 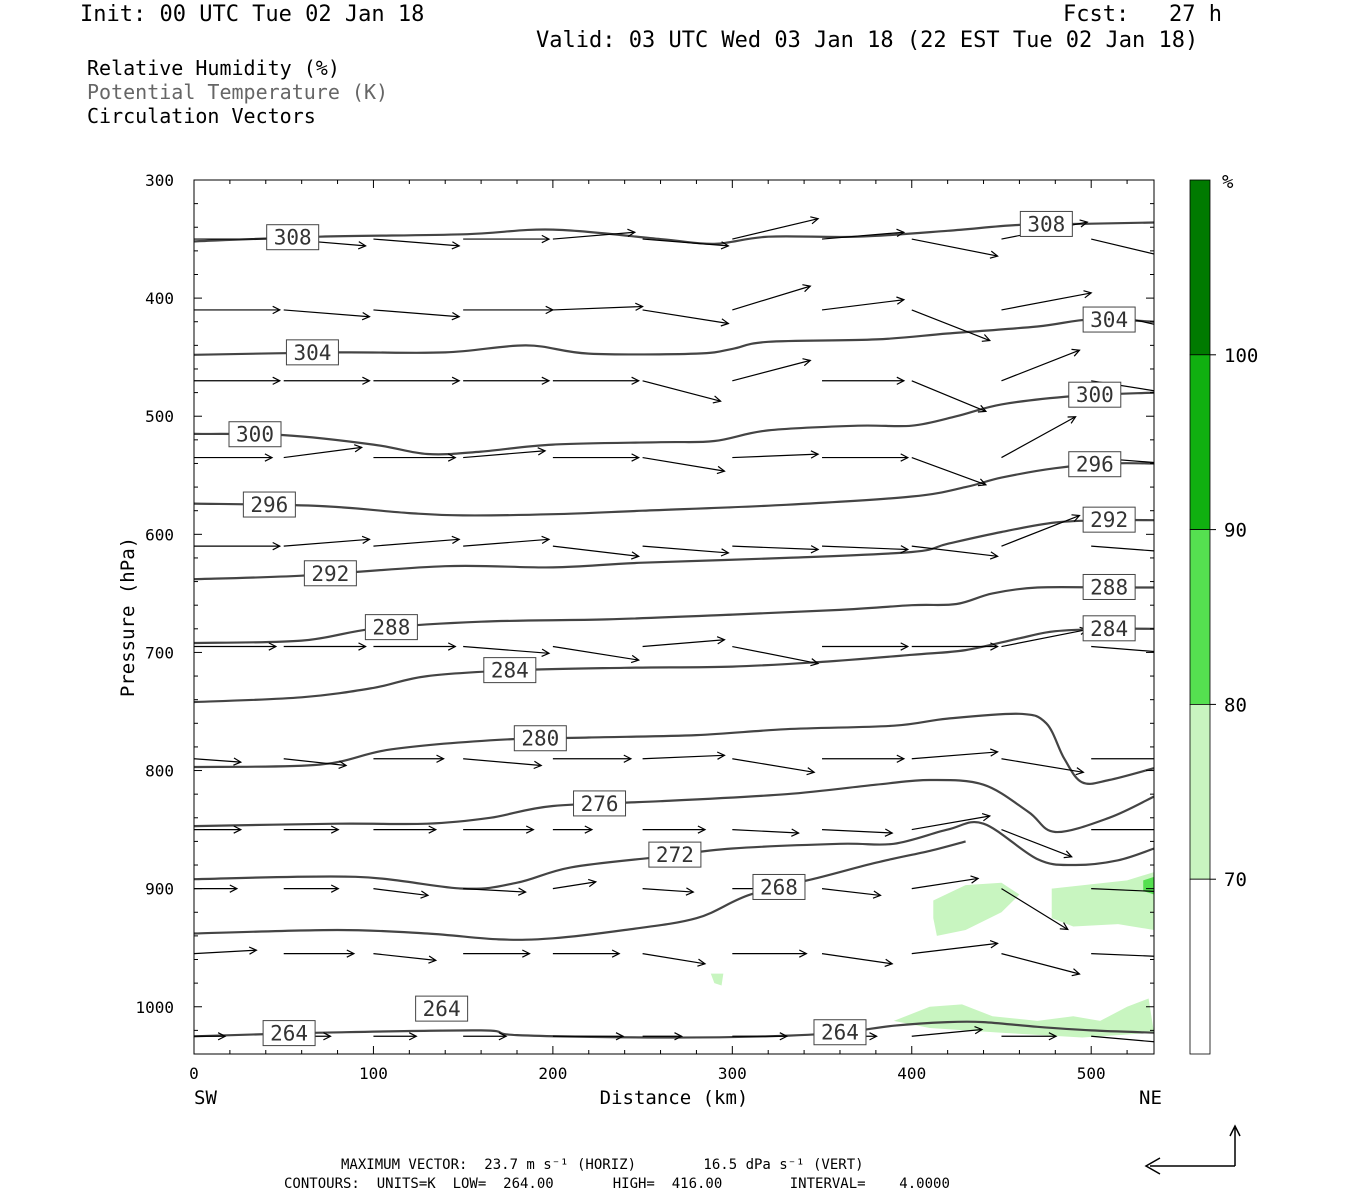 What do you see at coordinates (1235, 880) in the screenshot?
I see `colorbar-level-label: 70` at bounding box center [1235, 880].